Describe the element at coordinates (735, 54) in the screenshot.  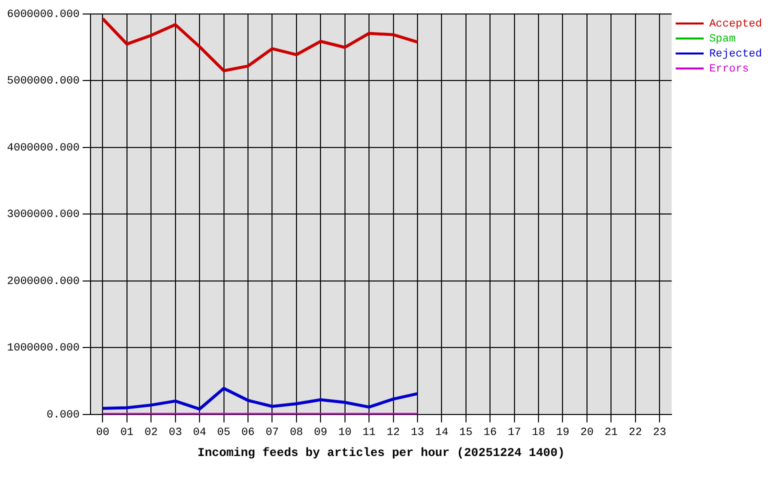
I see `legend-label: Rejected` at that location.